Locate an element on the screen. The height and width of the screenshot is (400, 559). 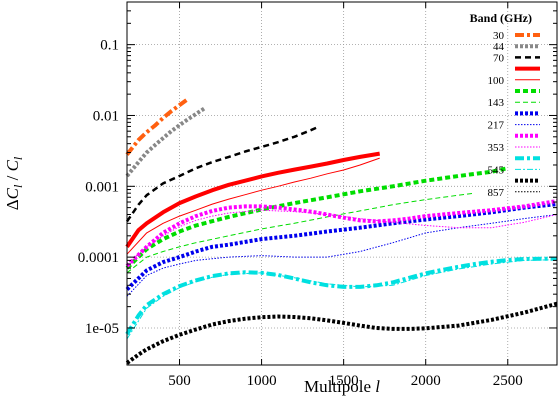
y-tick-label: 1e-05 is located at coordinates (102, 329).